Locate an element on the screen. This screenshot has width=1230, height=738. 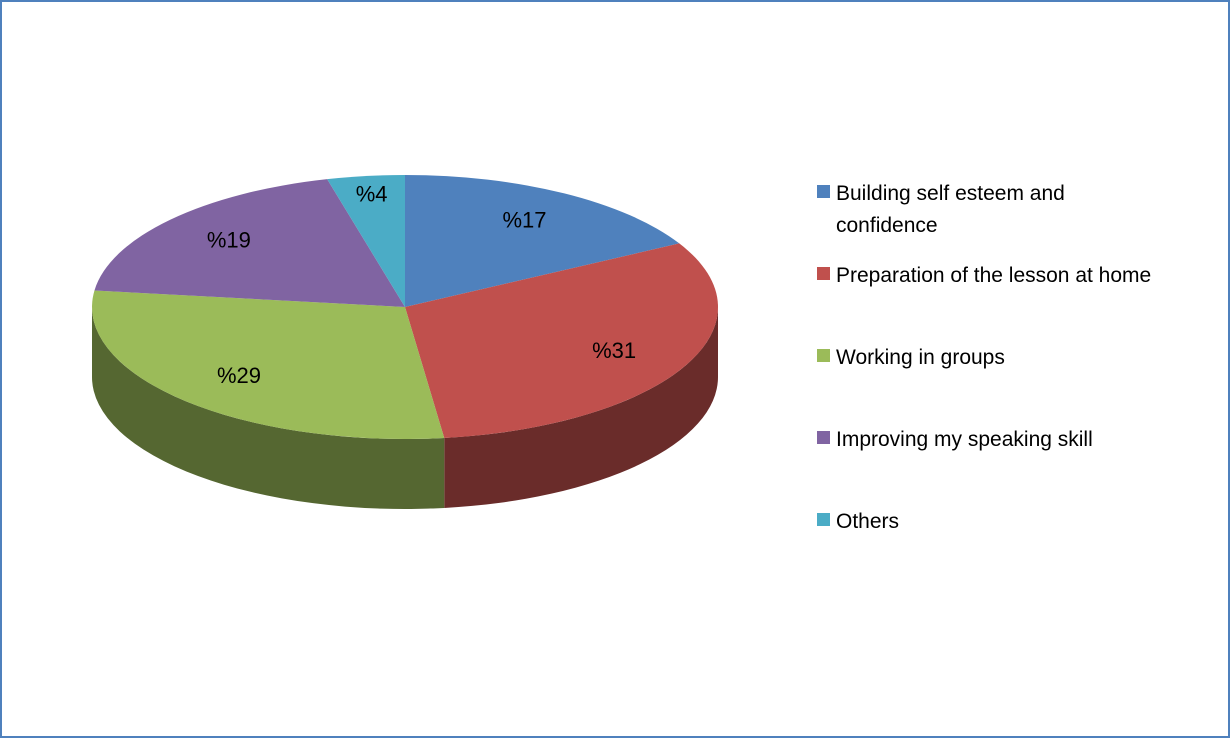
data-label: %4 is located at coordinates (372, 193).